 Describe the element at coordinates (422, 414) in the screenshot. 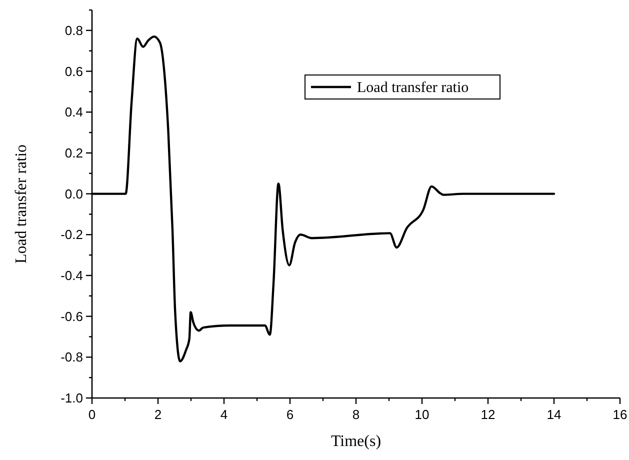

I see `x-tick-label: 10` at that location.